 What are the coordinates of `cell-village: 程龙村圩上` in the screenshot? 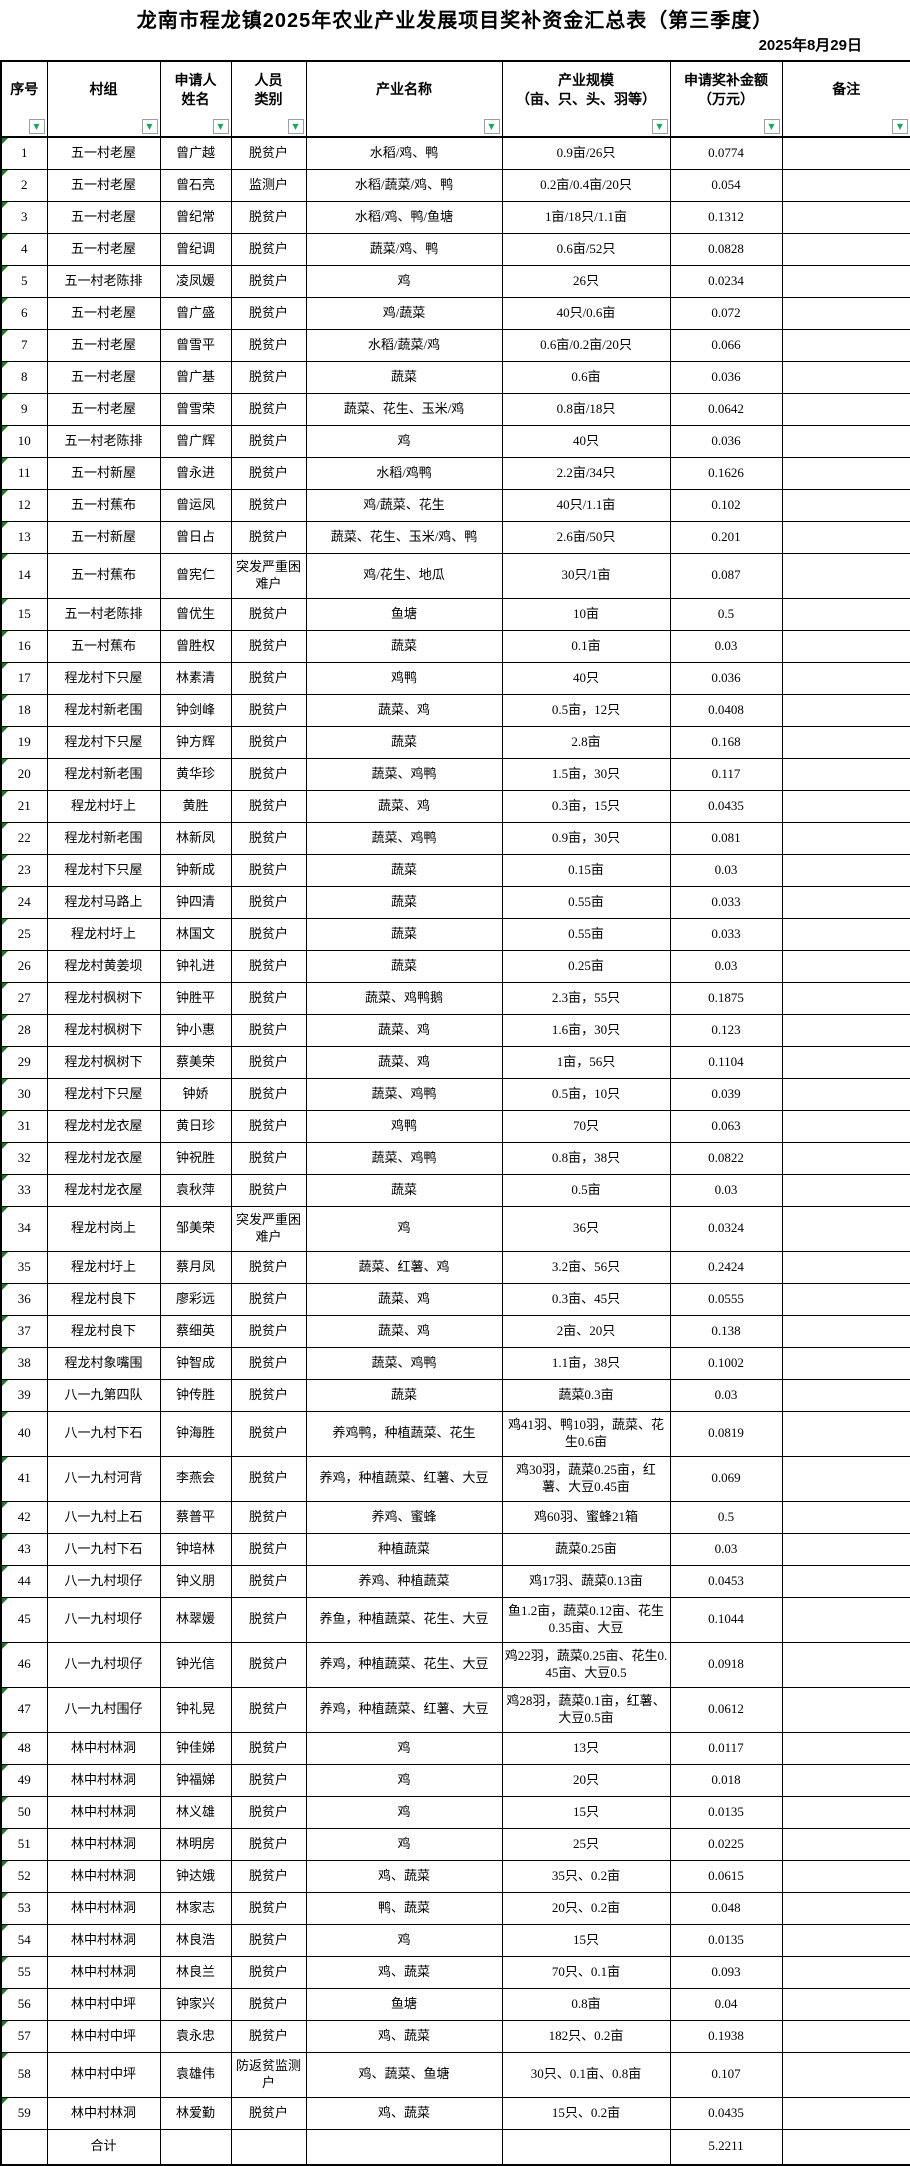 It's located at (103, 934).